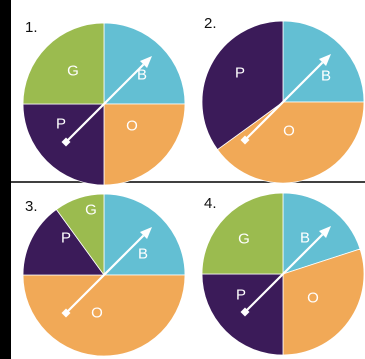 The height and width of the screenshot is (359, 365). I want to click on panel-number-3: 3., so click(31, 206).